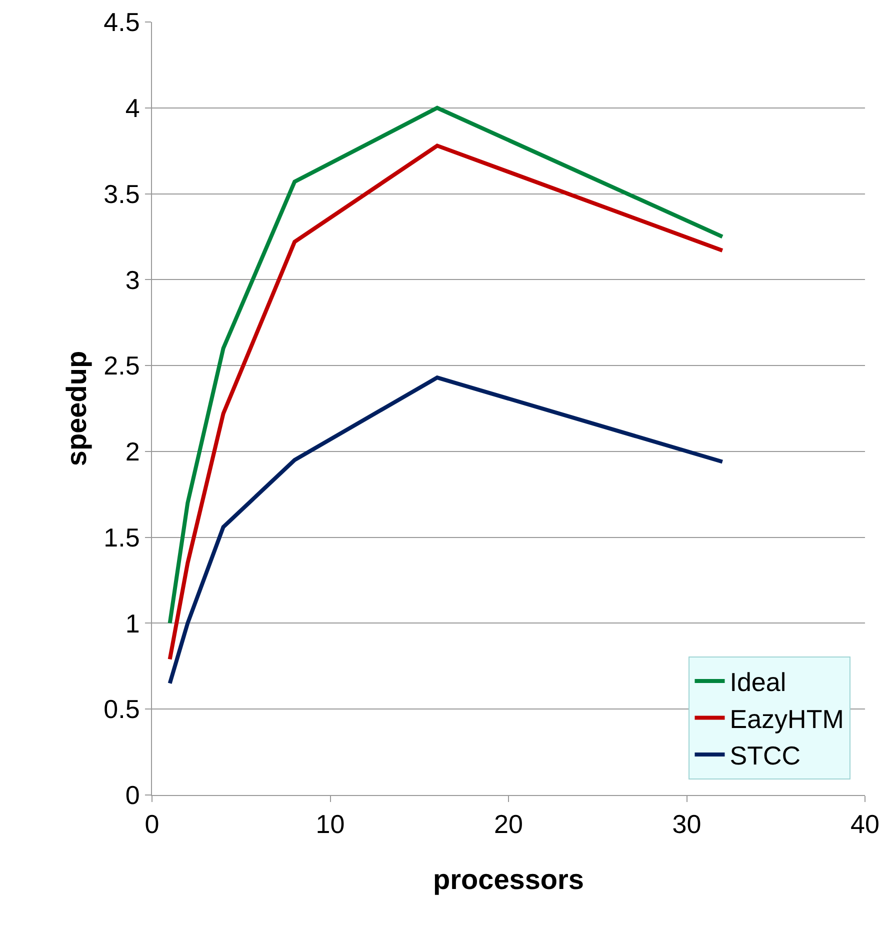 The width and height of the screenshot is (888, 931). What do you see at coordinates (132, 795) in the screenshot?
I see `y-tick-label: 0` at bounding box center [132, 795].